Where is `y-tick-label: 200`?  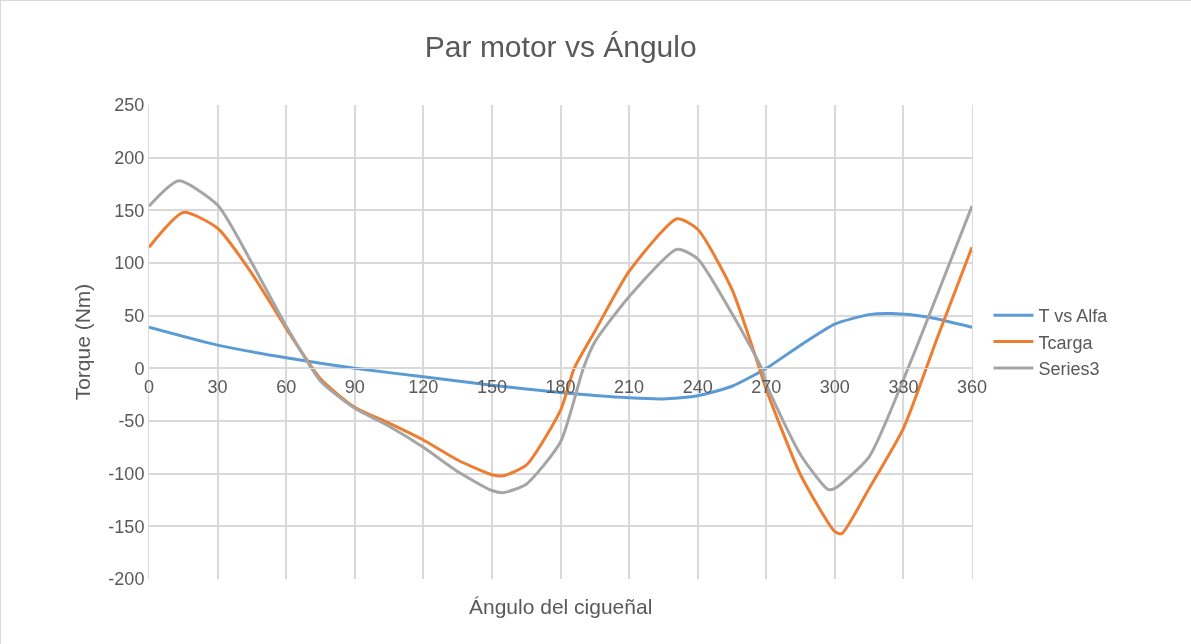 y-tick-label: 200 is located at coordinates (129, 157).